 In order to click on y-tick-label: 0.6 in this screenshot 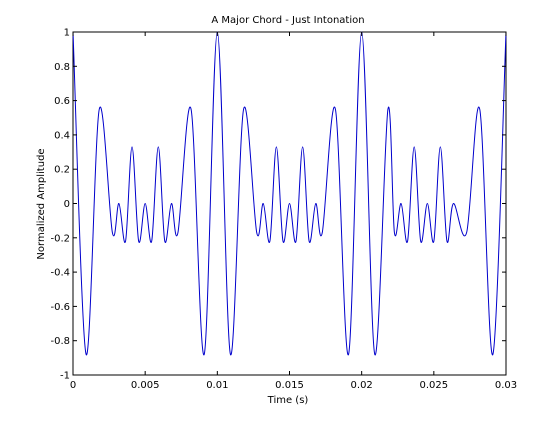, I will do `click(62, 101)`.